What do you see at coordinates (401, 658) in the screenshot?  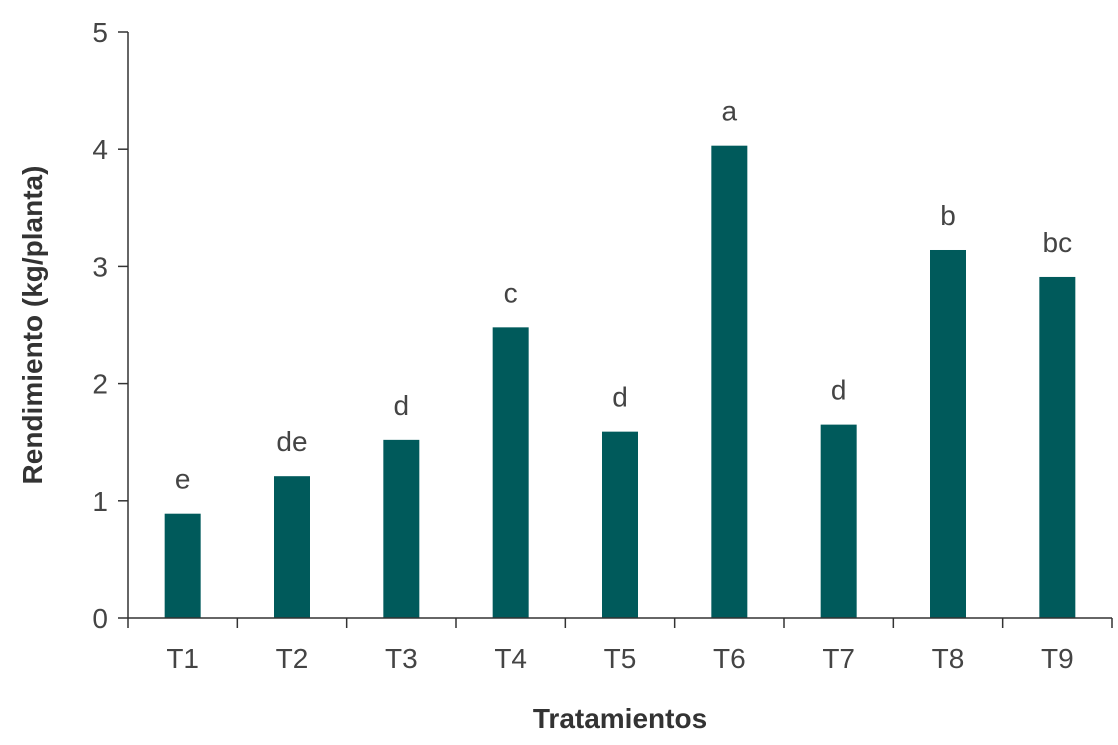 I see `x-tick-label-t3: T3` at bounding box center [401, 658].